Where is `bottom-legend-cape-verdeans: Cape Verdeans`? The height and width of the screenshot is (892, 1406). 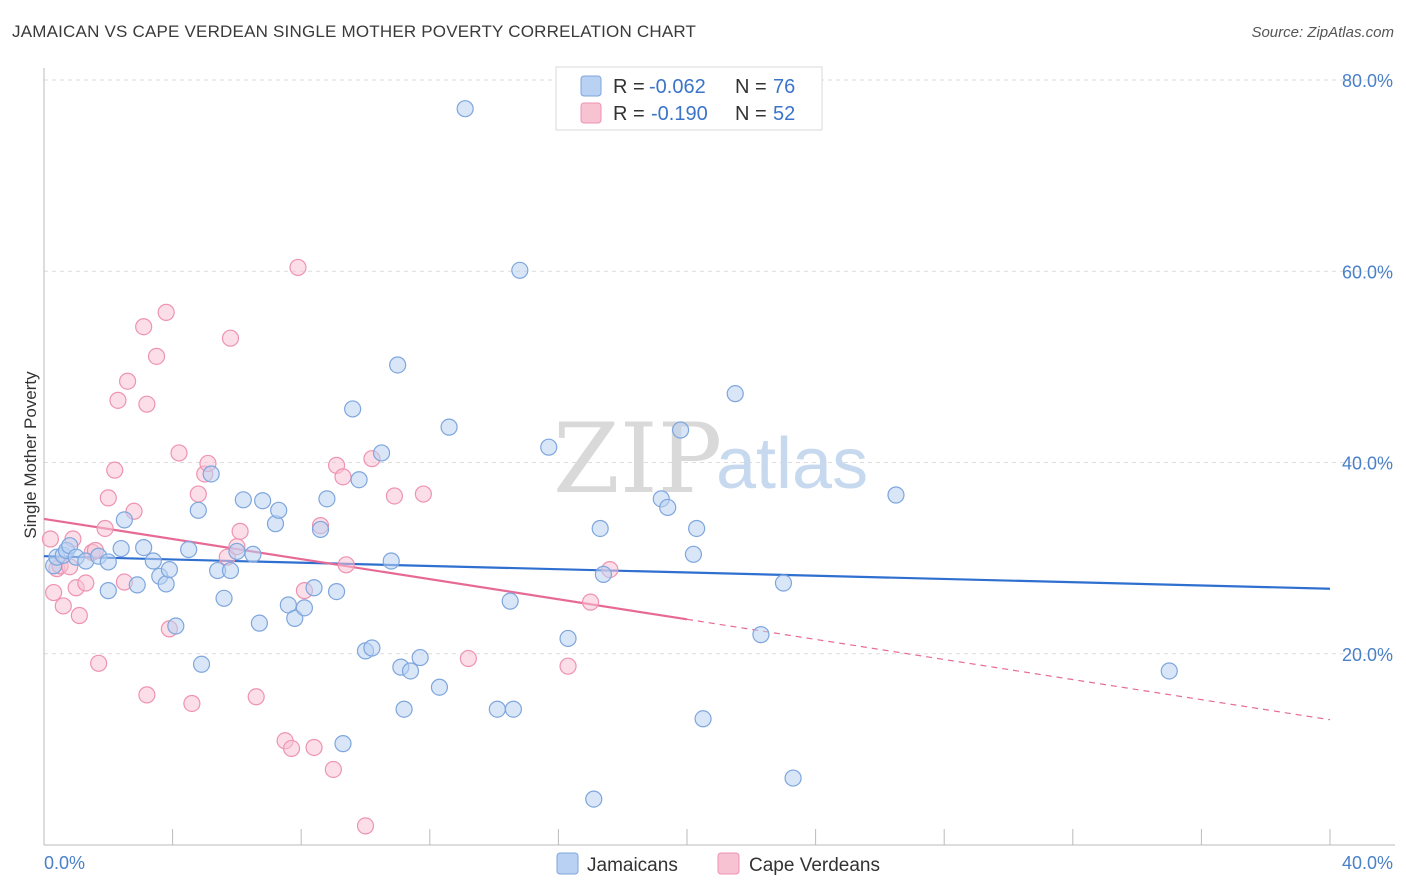
bottom-legend-cape-verdeans: Cape Verdeans is located at coordinates (814, 865).